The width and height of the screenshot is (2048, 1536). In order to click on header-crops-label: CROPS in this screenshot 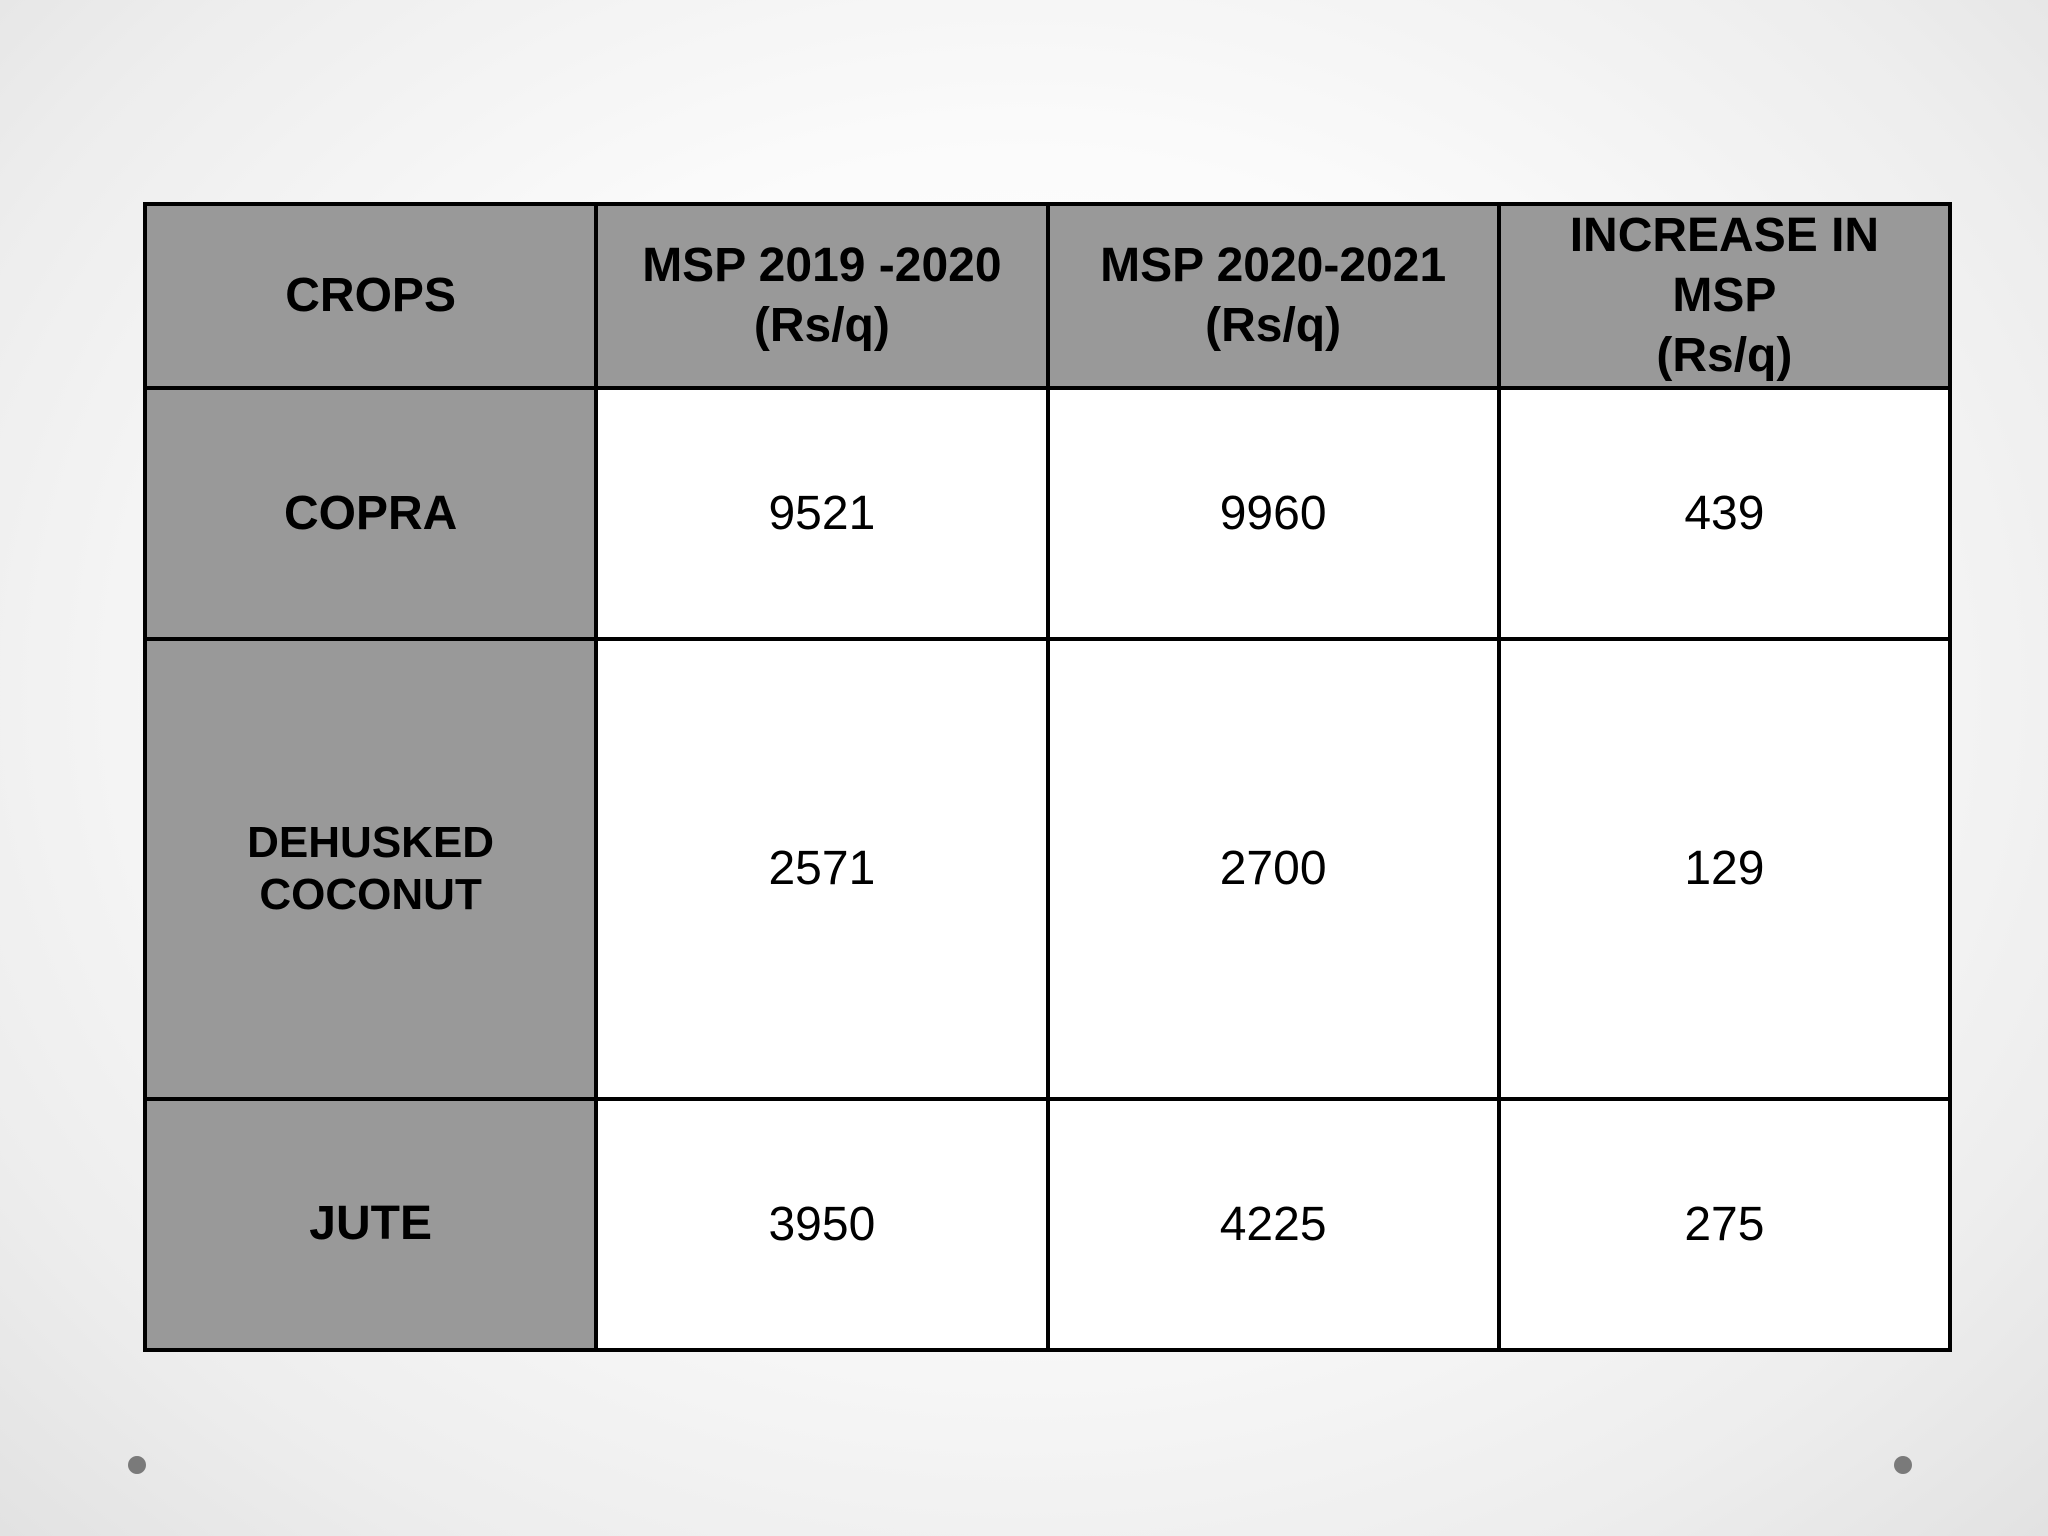, I will do `click(370, 295)`.